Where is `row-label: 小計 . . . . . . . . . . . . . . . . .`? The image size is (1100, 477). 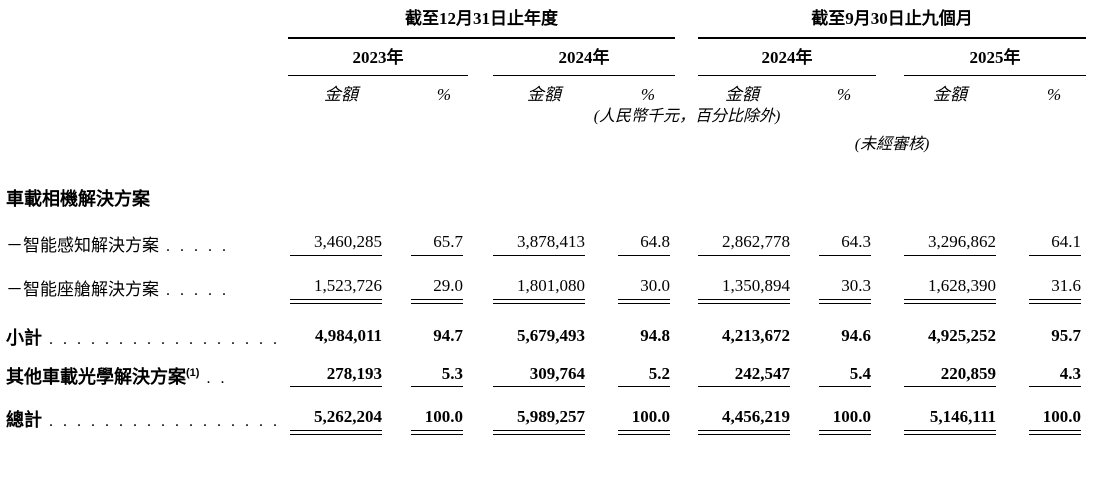
row-label: 小計 . . . . . . . . . . . . . . . . . is located at coordinates (147, 324).